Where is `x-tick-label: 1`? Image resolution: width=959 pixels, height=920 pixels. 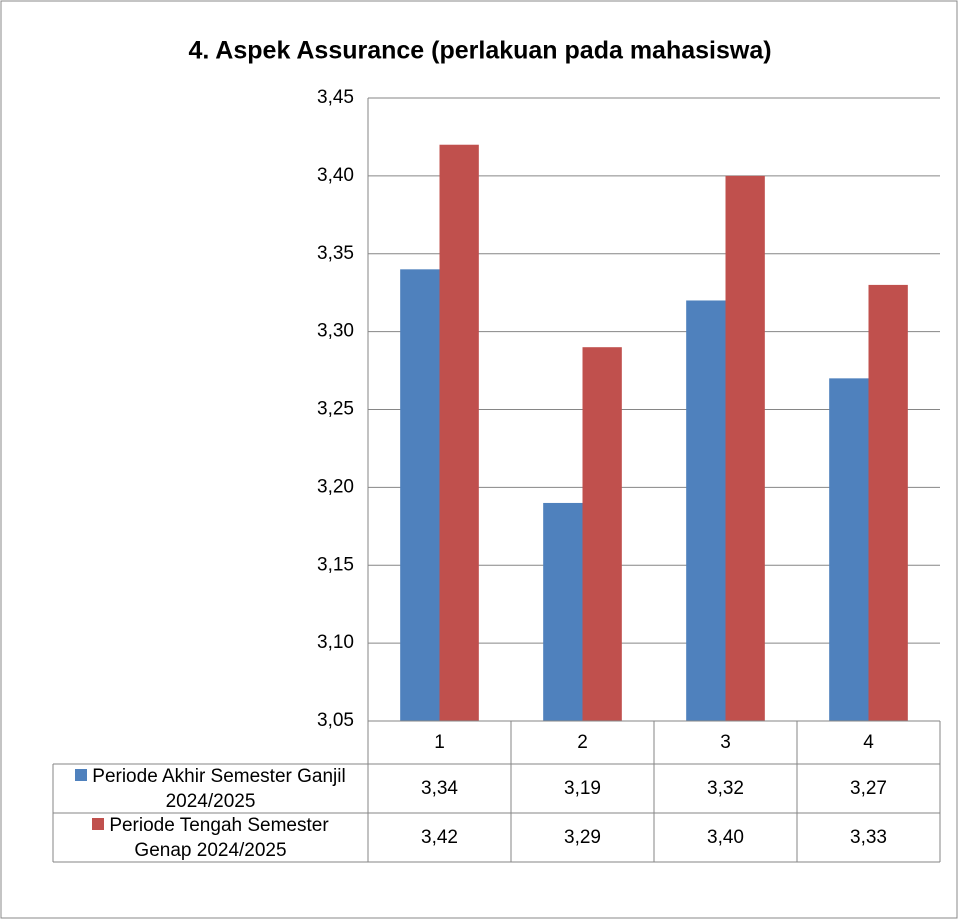
x-tick-label: 1 is located at coordinates (439, 742).